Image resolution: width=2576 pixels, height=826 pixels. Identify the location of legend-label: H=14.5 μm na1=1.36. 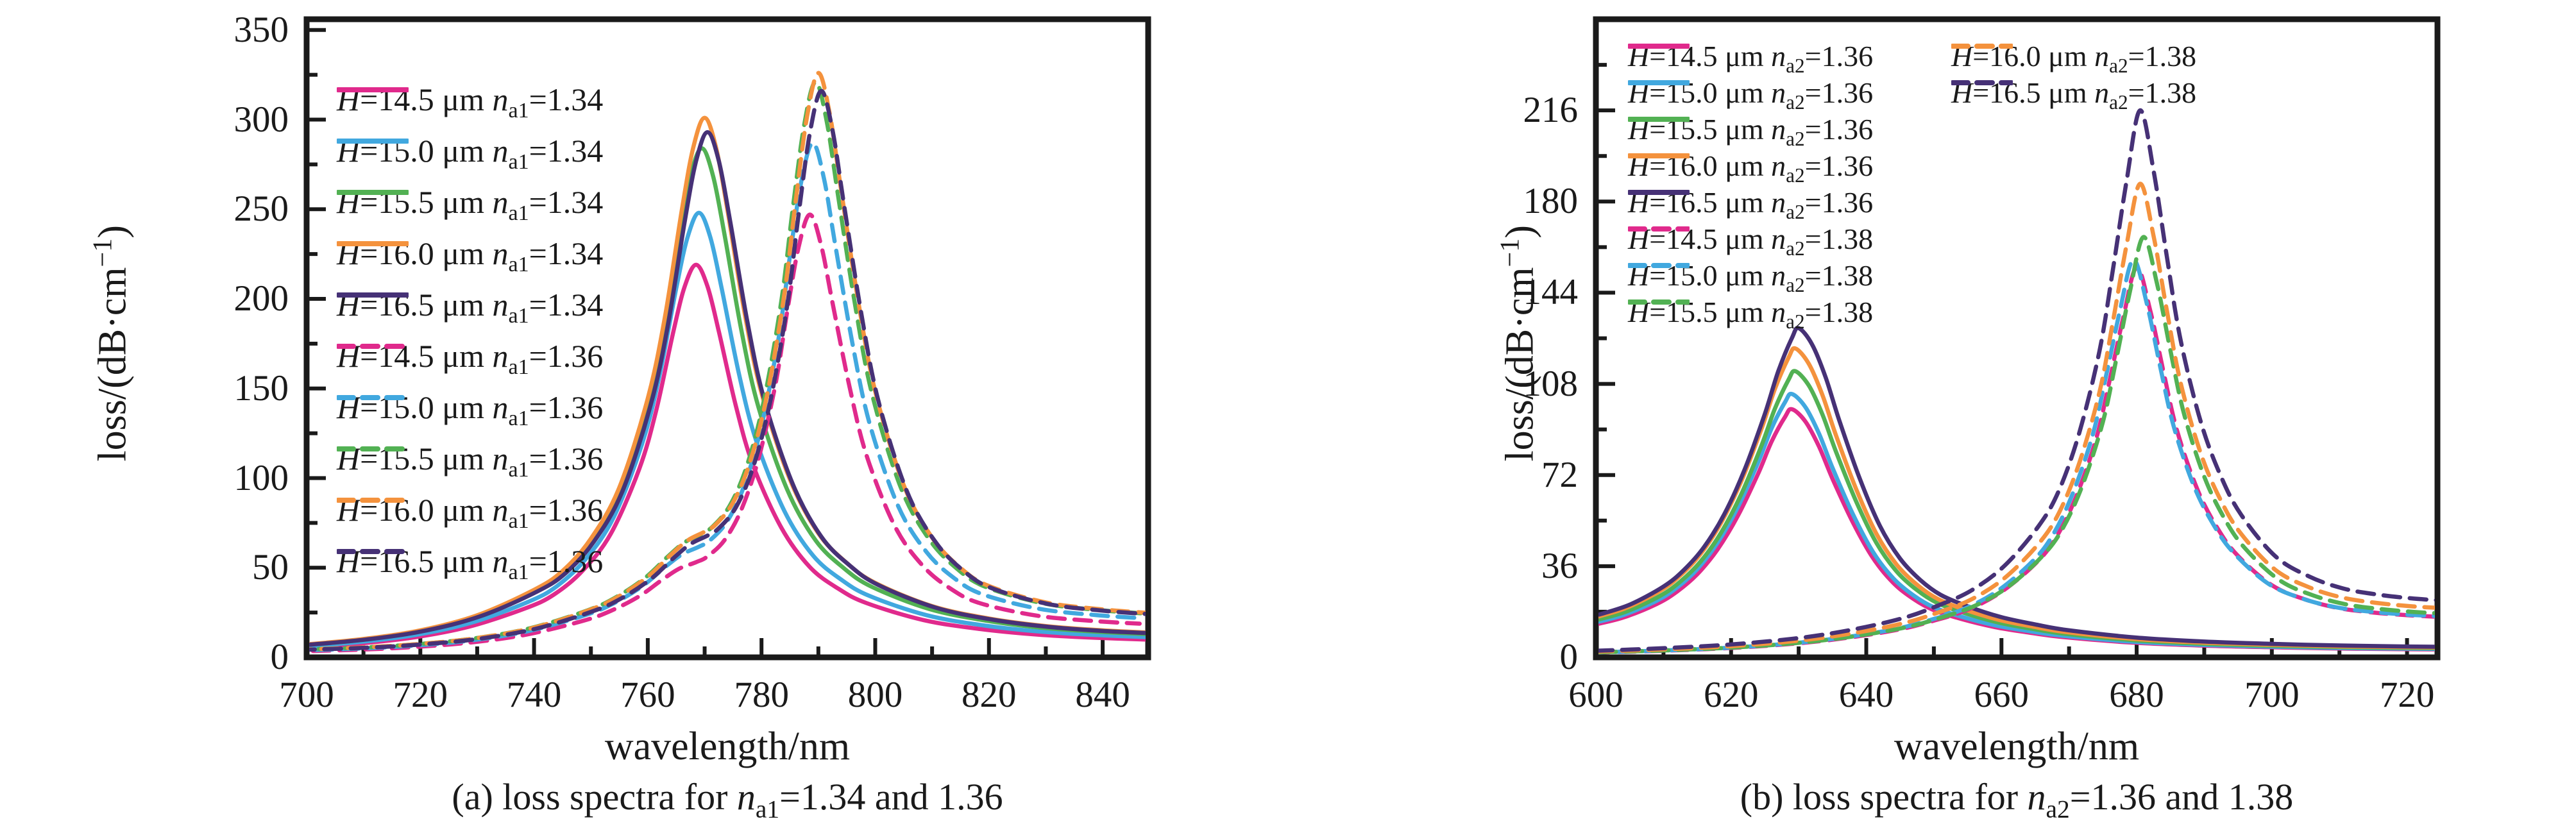
(470, 359).